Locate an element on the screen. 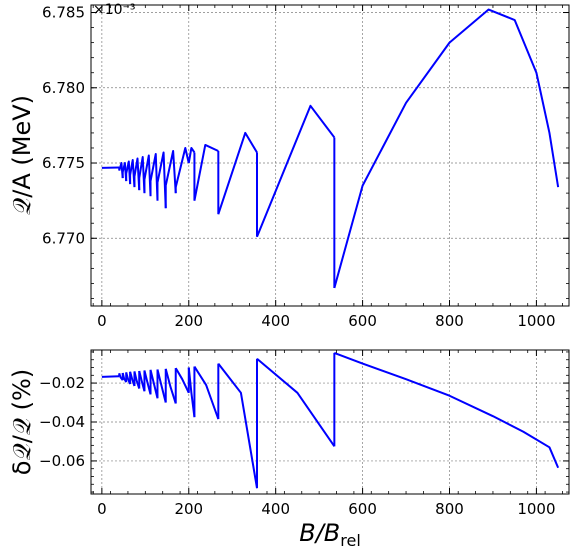  top-ylabel: 𝒬/A (MeV) is located at coordinates (22, 155).